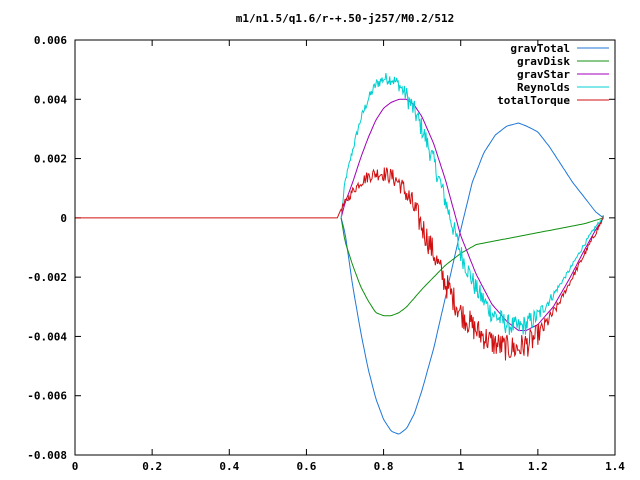  What do you see at coordinates (543, 74) in the screenshot?
I see `legend-label: gravStar` at bounding box center [543, 74].